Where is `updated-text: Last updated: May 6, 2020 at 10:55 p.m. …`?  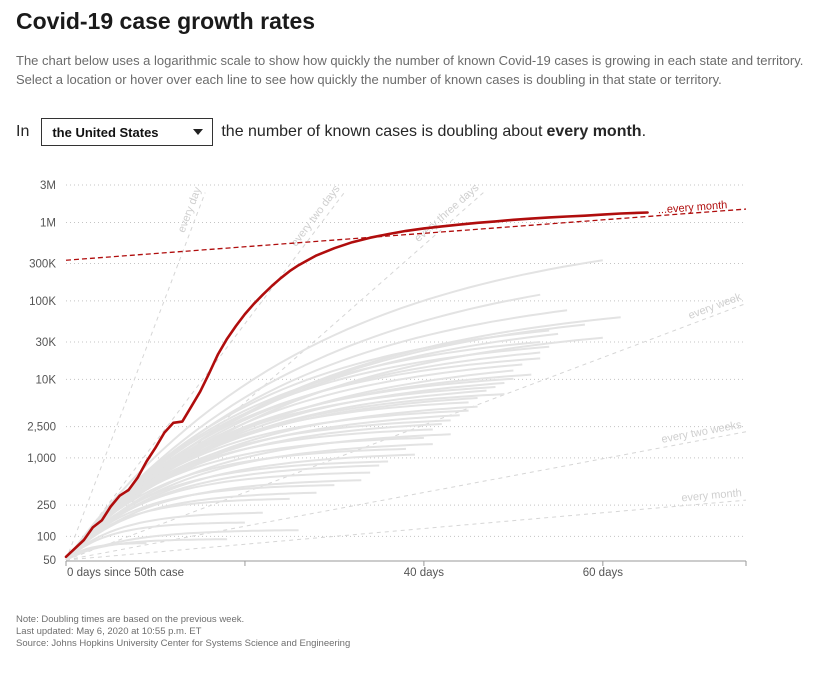
updated-text: Last updated: May 6, 2020 at 10:55 p.m. … is located at coordinates (109, 631).